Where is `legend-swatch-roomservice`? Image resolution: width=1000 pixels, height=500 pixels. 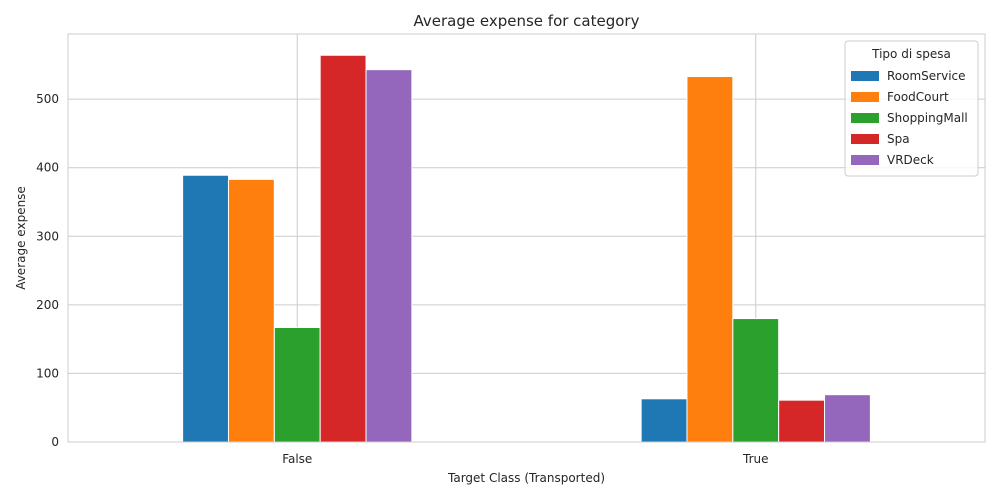
legend-swatch-roomservice is located at coordinates (865, 76).